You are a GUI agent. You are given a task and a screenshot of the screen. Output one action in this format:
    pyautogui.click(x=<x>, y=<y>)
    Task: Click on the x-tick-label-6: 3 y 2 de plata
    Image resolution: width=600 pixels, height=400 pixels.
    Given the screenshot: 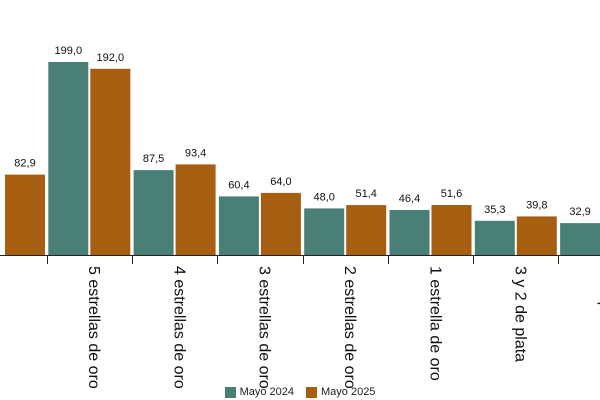 What is the action you would take?
    pyautogui.click(x=520, y=314)
    